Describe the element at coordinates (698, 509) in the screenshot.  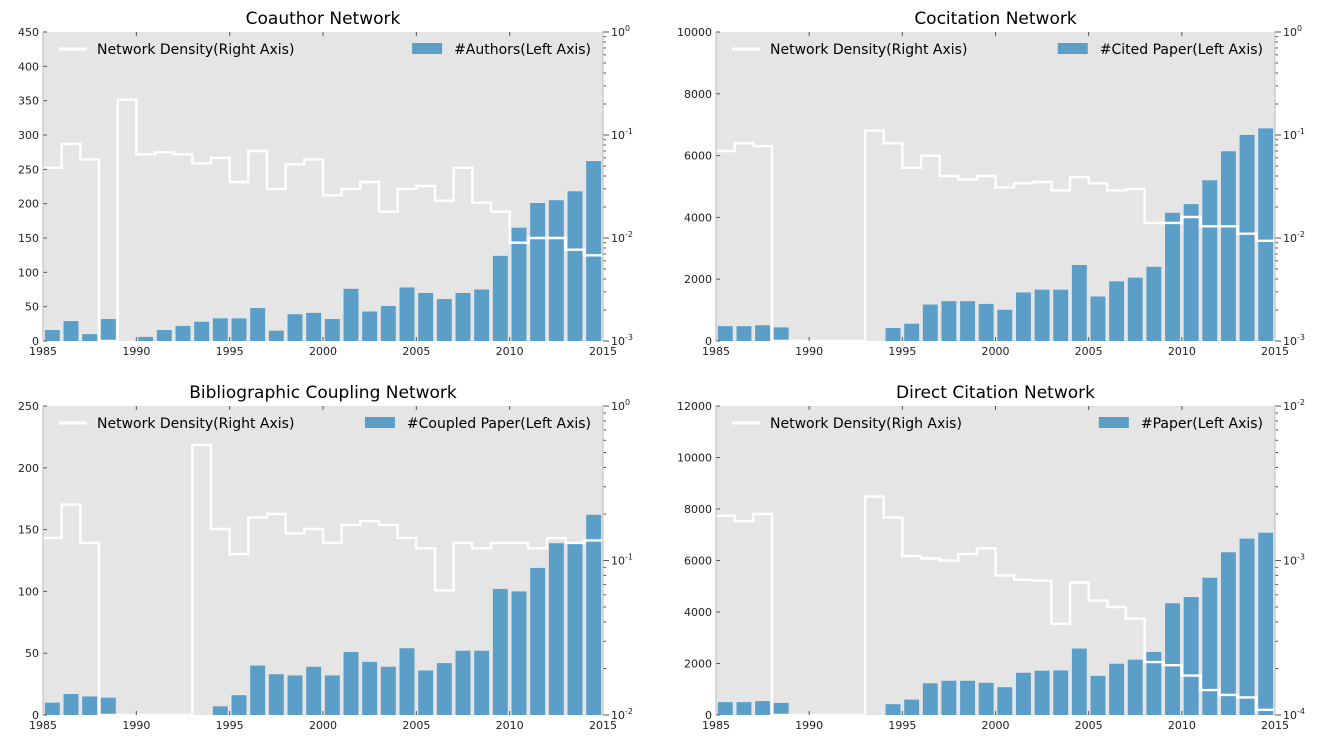
I see `y-tick-label-left: 8000` at that location.